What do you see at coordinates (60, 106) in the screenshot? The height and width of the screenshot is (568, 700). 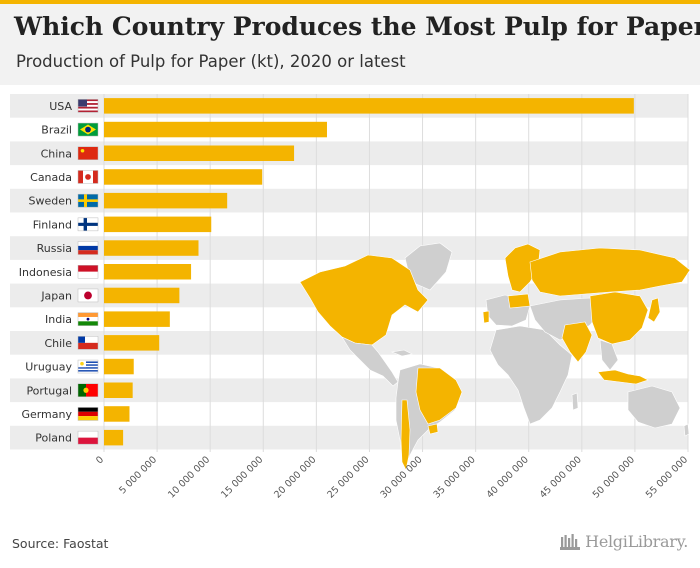 I see `category-label: USA` at bounding box center [60, 106].